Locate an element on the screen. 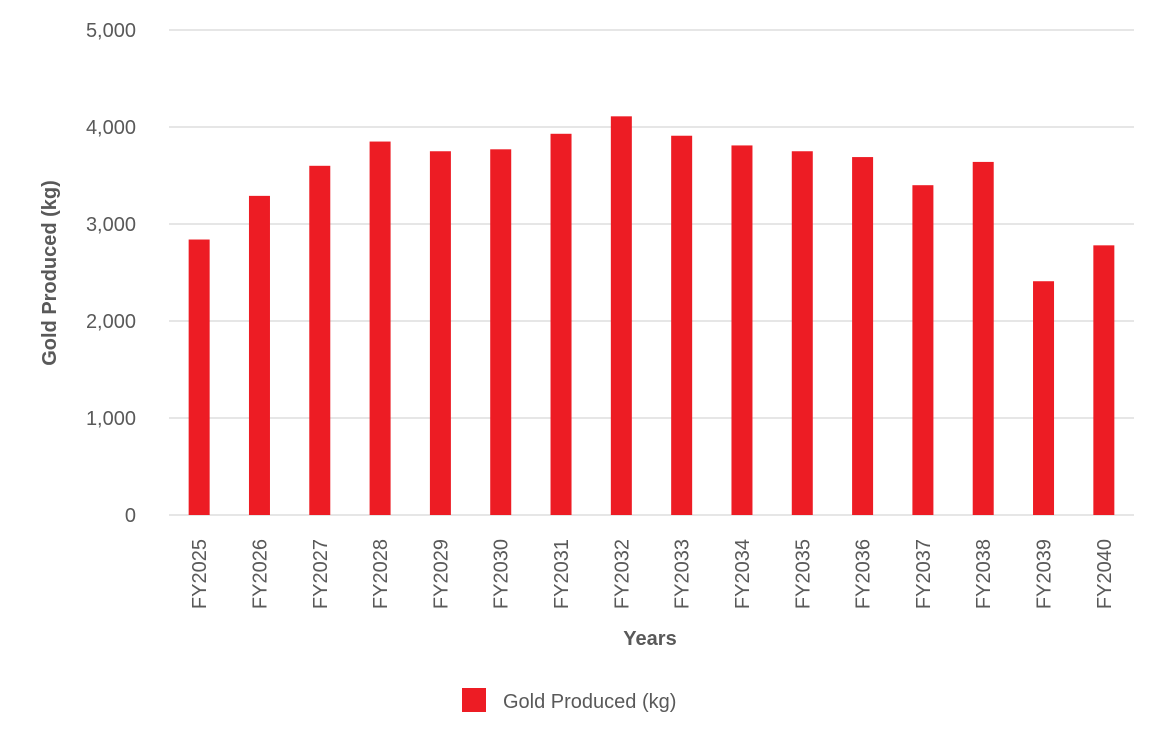  bar-fy2029 is located at coordinates (440, 333).